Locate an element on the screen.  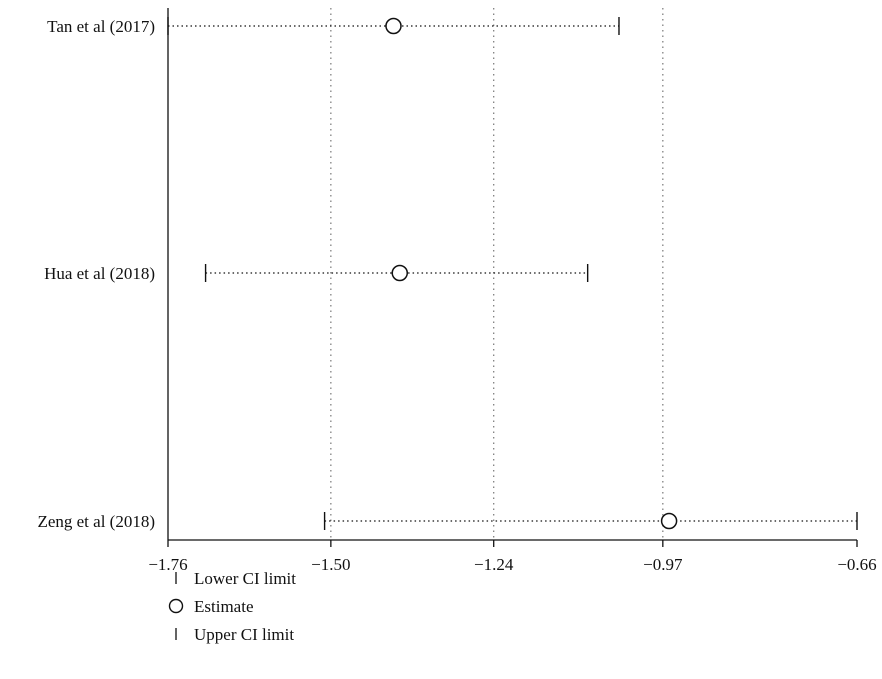
x-tick-label: −1.50 is located at coordinates (330, 564).